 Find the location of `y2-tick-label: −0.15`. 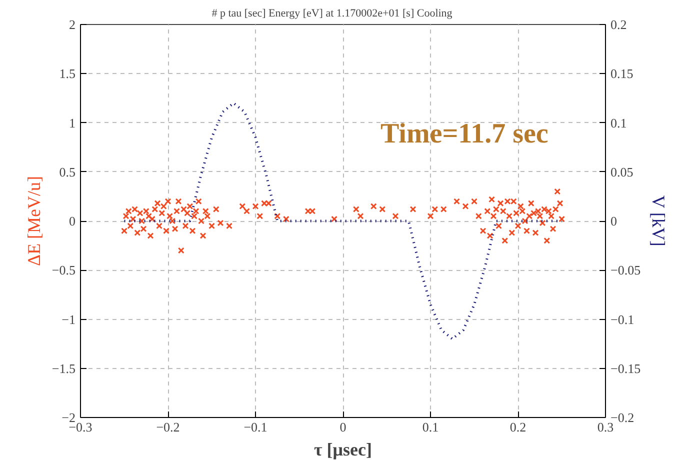

y2-tick-label: −0.15 is located at coordinates (625, 368).